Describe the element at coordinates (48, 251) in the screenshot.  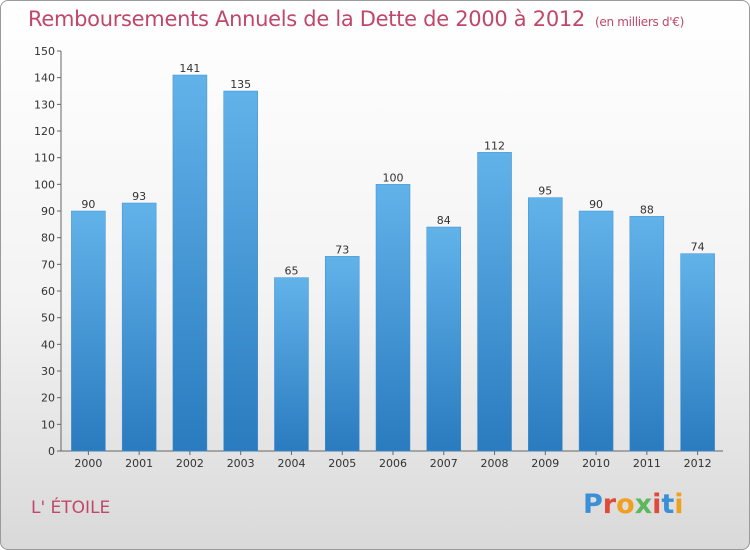
I see `y-axis: 0 10 20 30 40 50 60 70 80 90 100 110 120 130 140 150` at that location.